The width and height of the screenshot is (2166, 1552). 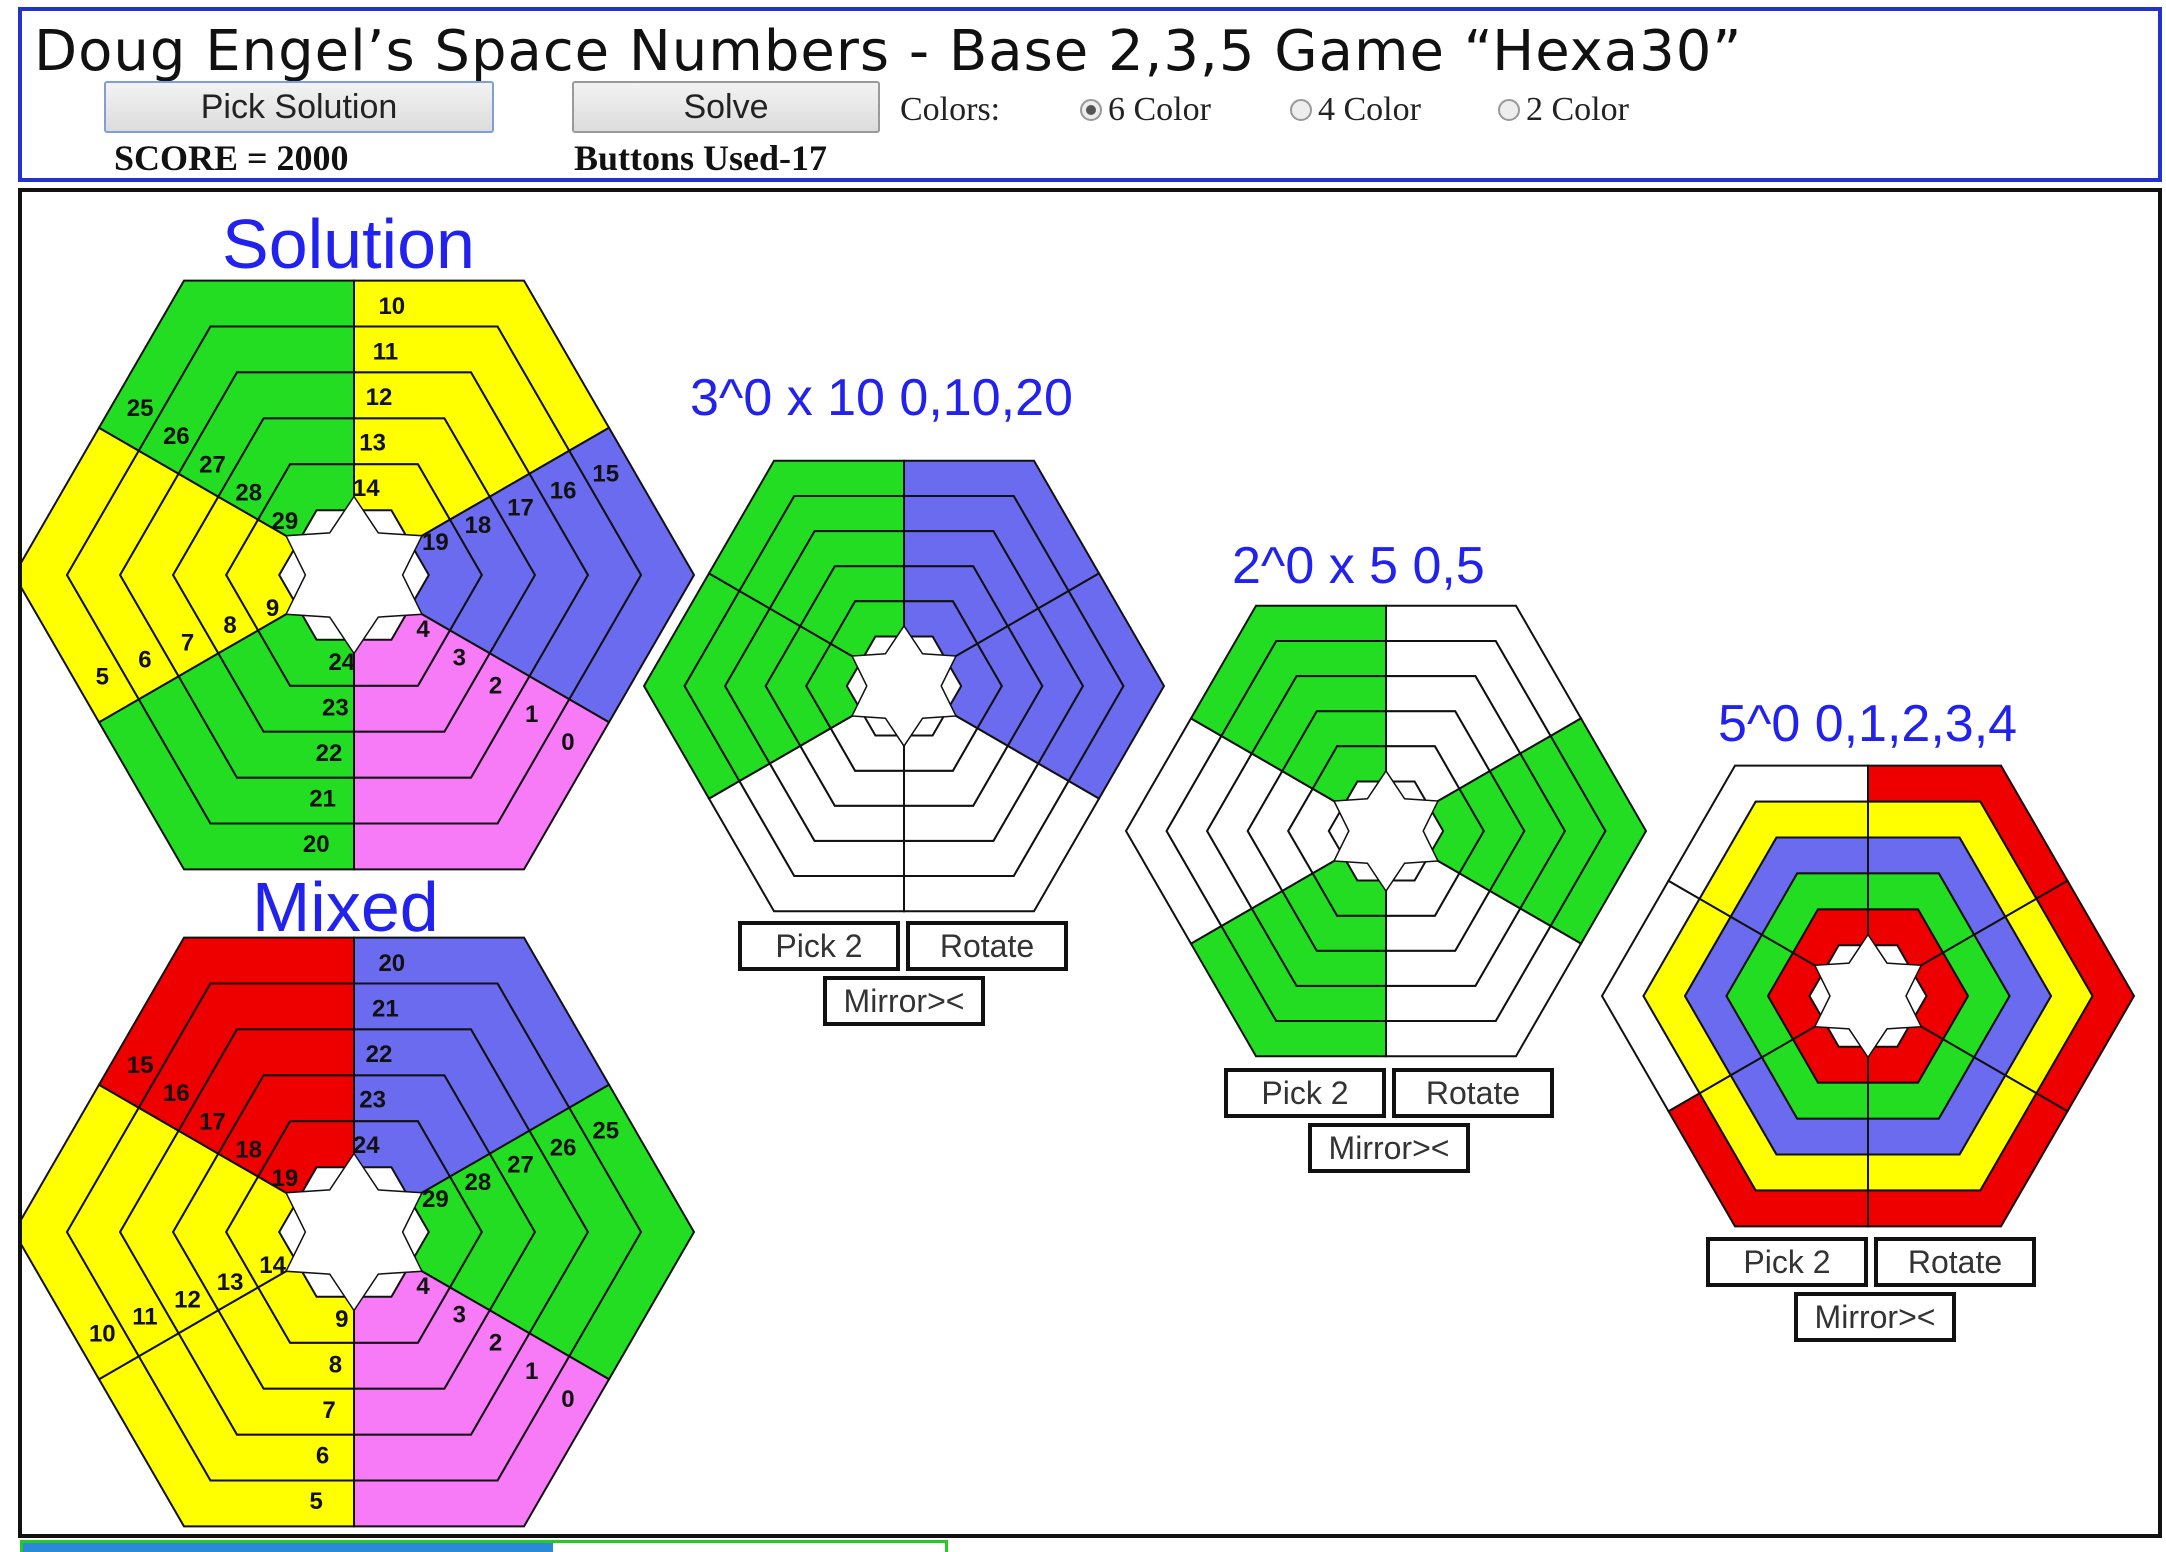 What do you see at coordinates (316, 844) in the screenshot?
I see `solution-wheel-number-label: 20` at bounding box center [316, 844].